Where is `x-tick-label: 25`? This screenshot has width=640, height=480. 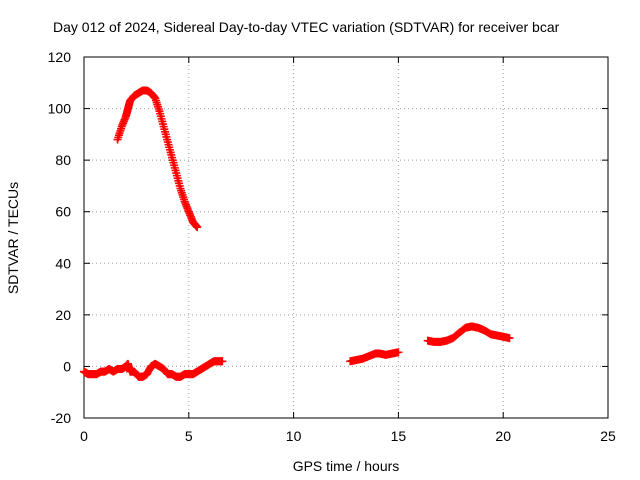 x-tick-label: 25 is located at coordinates (608, 436).